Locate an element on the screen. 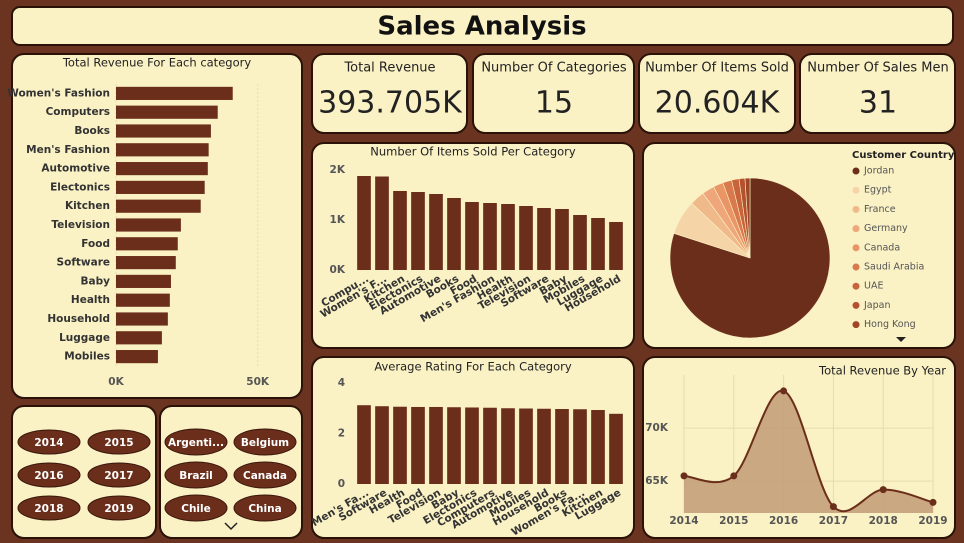 This screenshot has height=543, width=964. y-tick-label: Software is located at coordinates (83, 263).